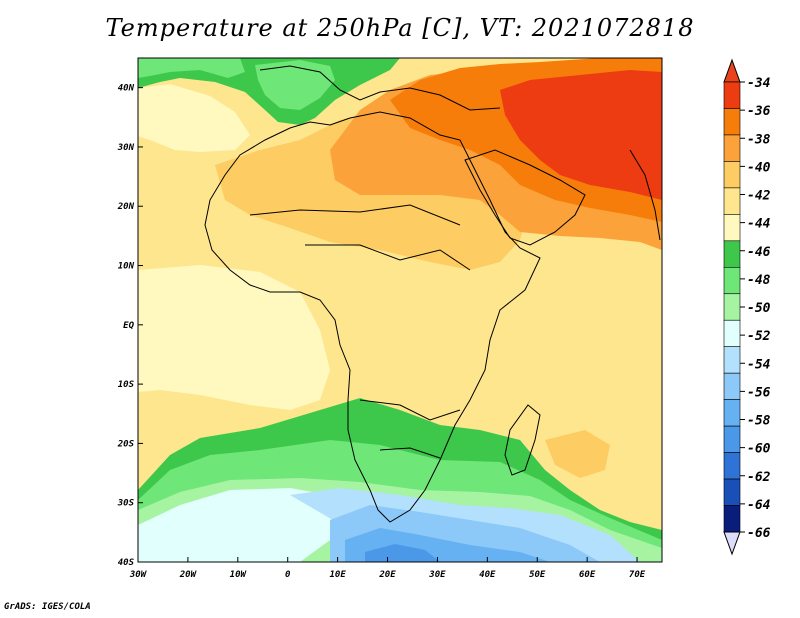  Describe the element at coordinates (337, 575) in the screenshot. I see `x-tick-label: 10E` at that location.